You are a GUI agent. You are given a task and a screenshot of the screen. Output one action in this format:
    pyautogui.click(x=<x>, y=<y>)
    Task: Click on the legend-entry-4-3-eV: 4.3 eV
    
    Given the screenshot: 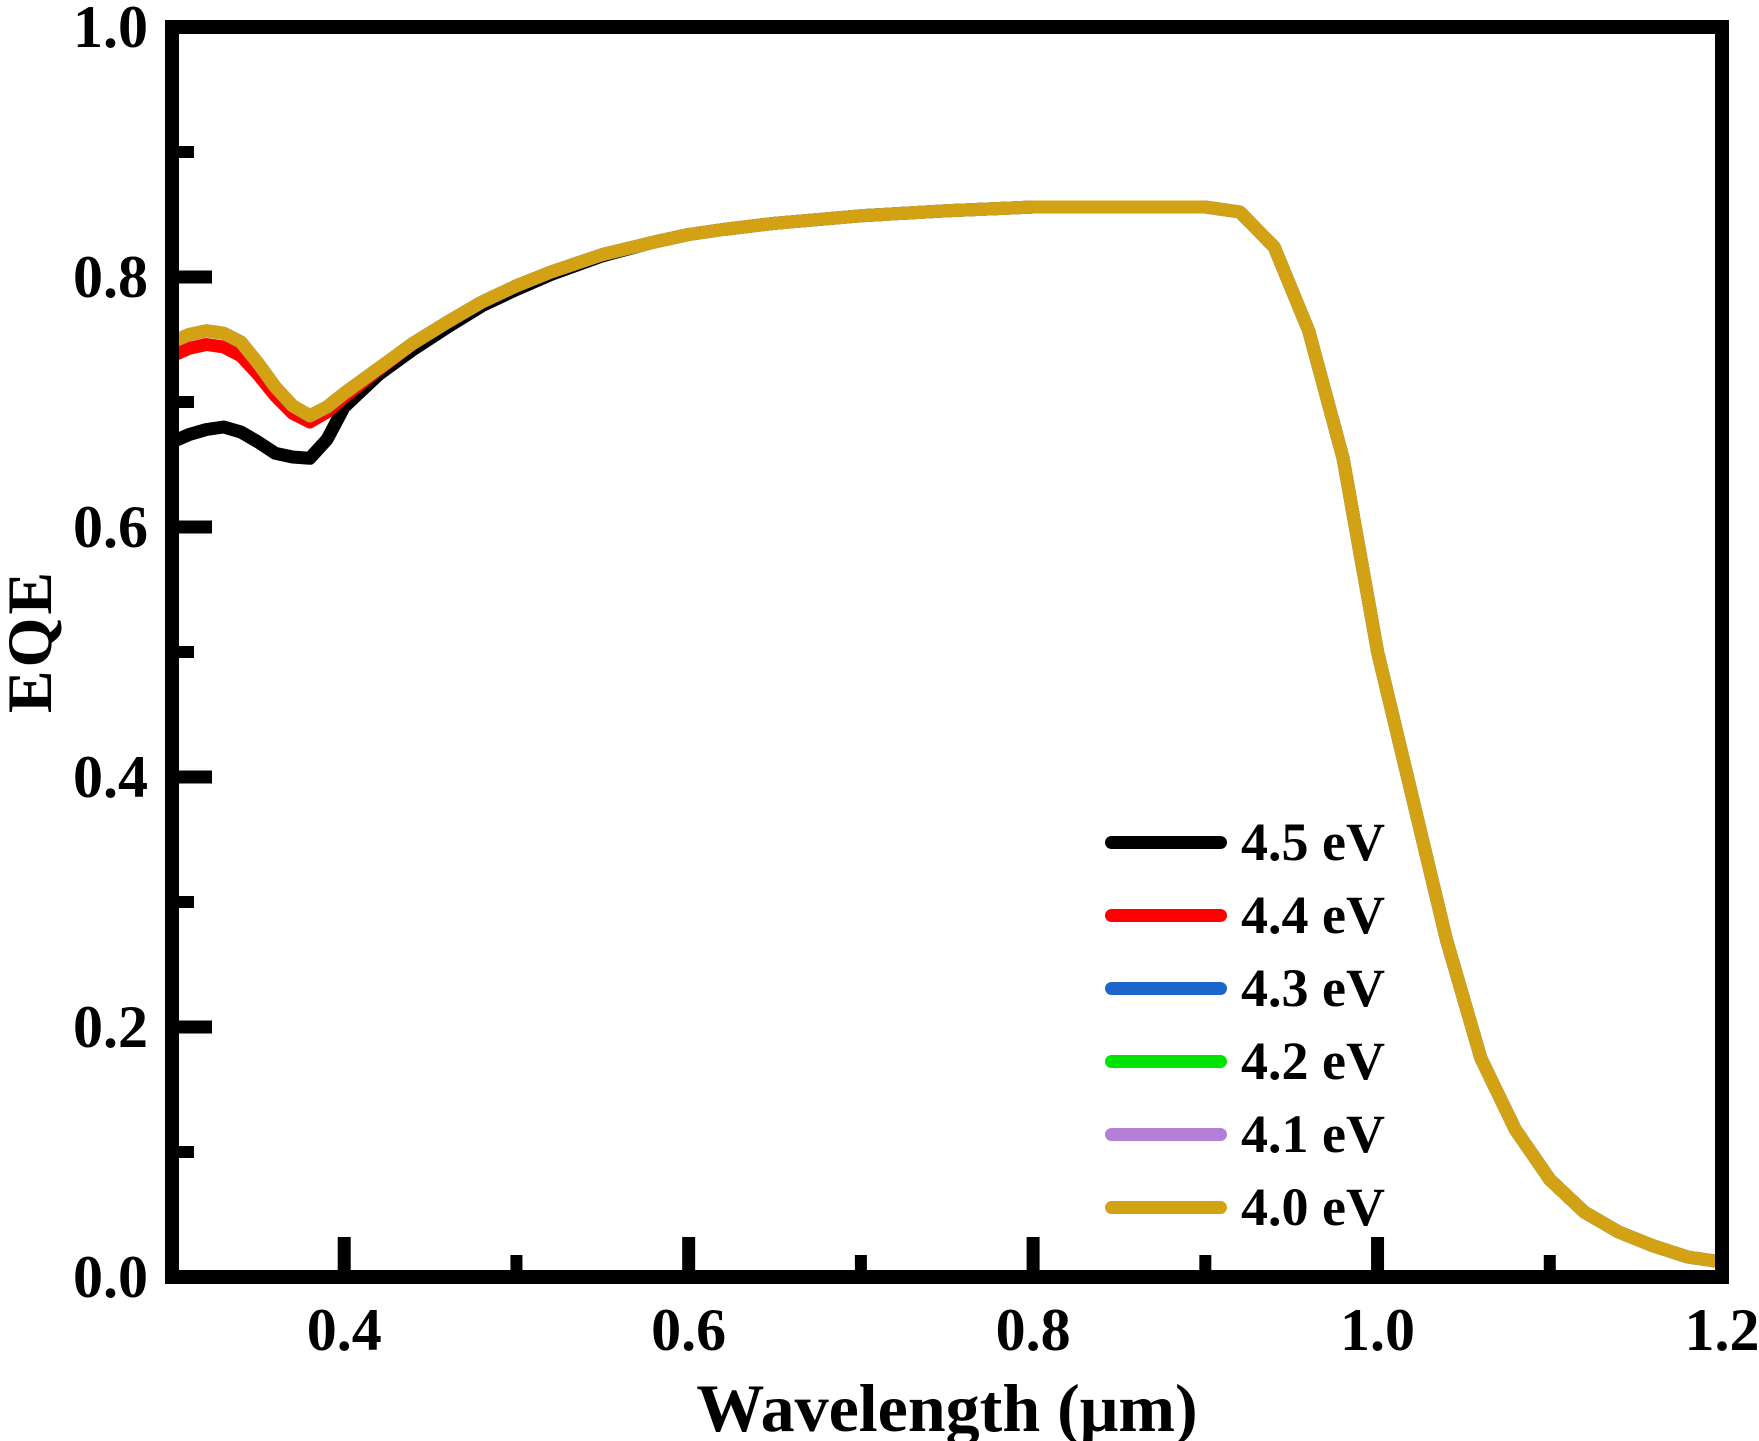 What is the action you would take?
    pyautogui.click(x=1245, y=988)
    